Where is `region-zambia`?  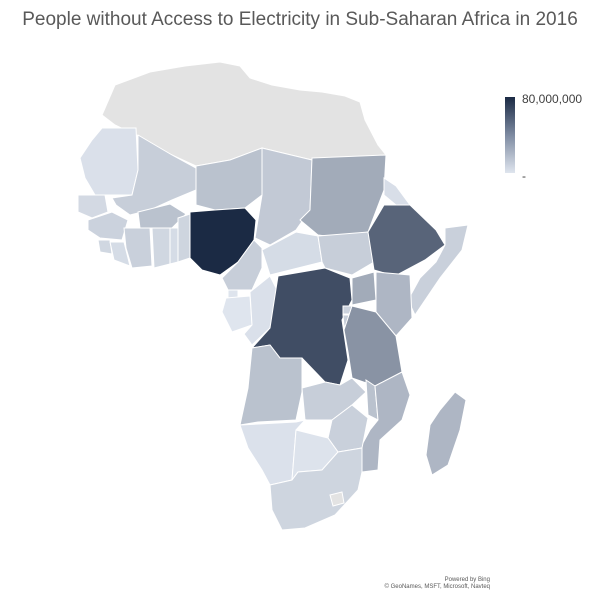 region-zambia is located at coordinates (334, 399).